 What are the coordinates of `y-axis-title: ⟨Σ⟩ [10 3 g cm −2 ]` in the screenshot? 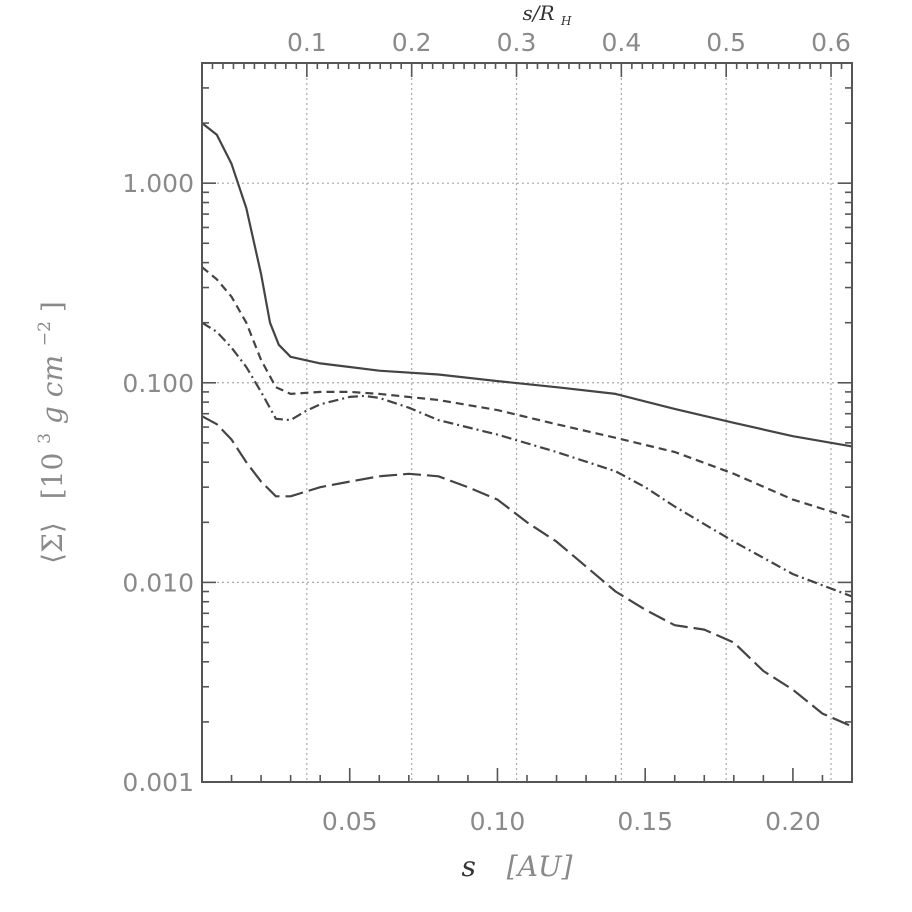 It's located at (46, 432).